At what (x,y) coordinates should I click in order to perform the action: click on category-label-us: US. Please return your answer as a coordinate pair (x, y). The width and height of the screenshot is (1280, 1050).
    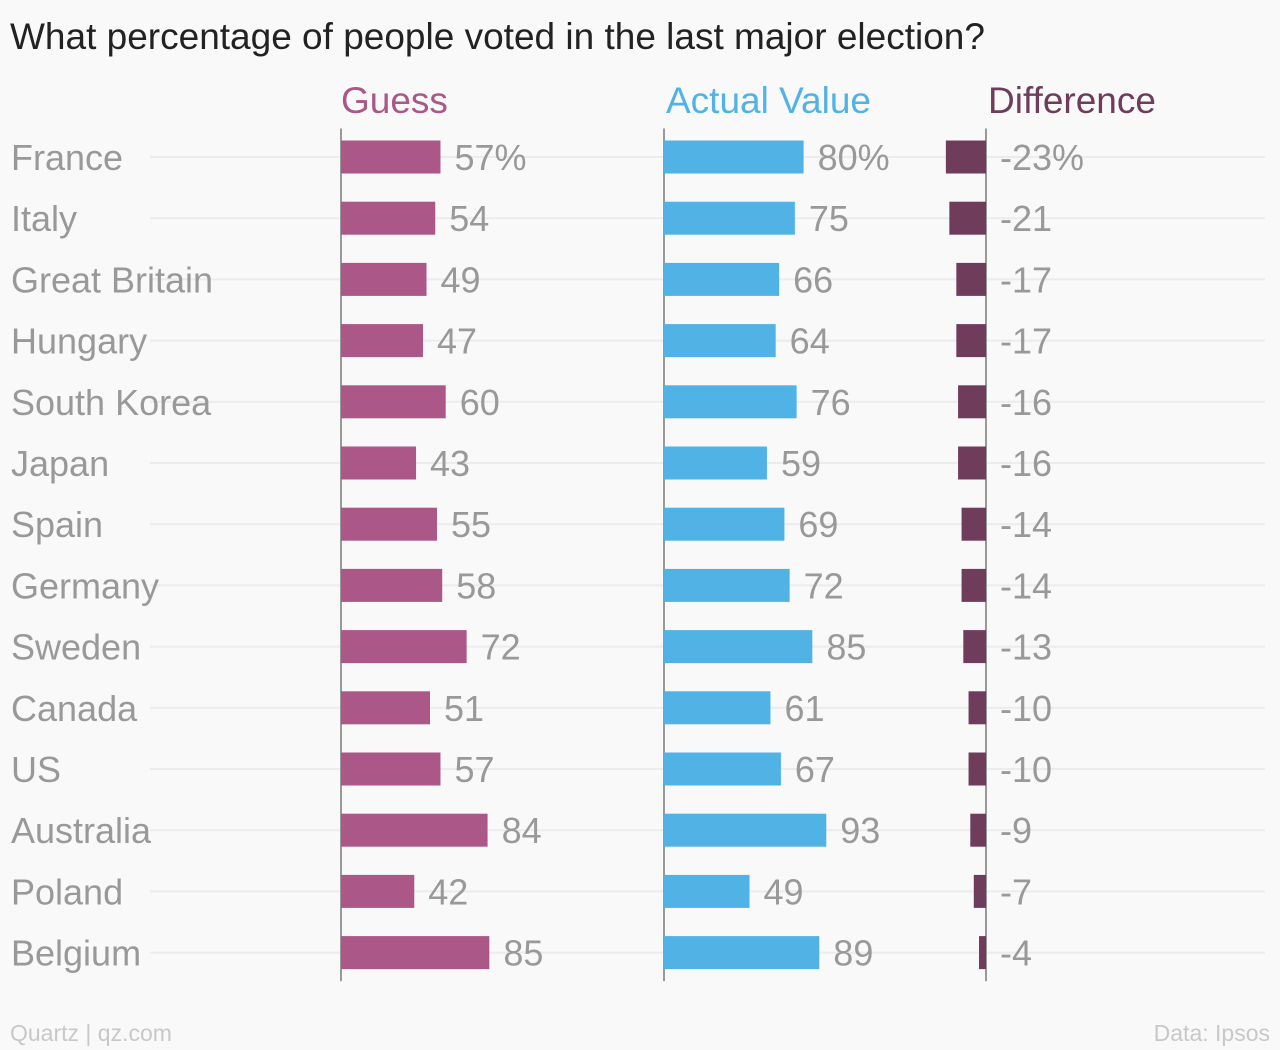
    Looking at the image, I should click on (36, 769).